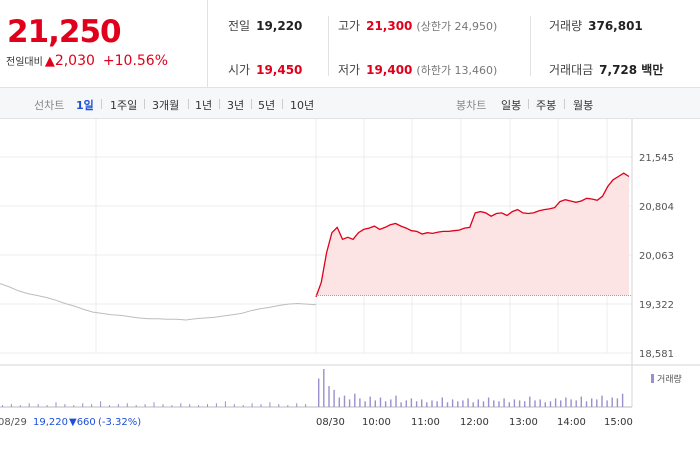 The image size is (700, 450). Describe the element at coordinates (267, 105) in the screenshot. I see `period-5y: 5년` at that location.